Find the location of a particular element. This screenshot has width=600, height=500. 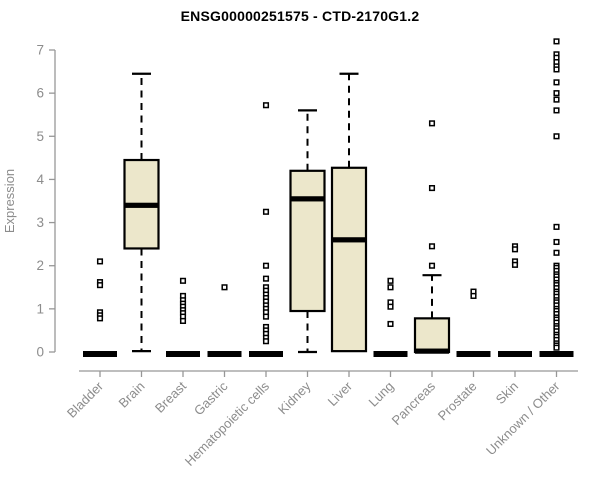

y-tick-label: 7 is located at coordinates (40, 50).